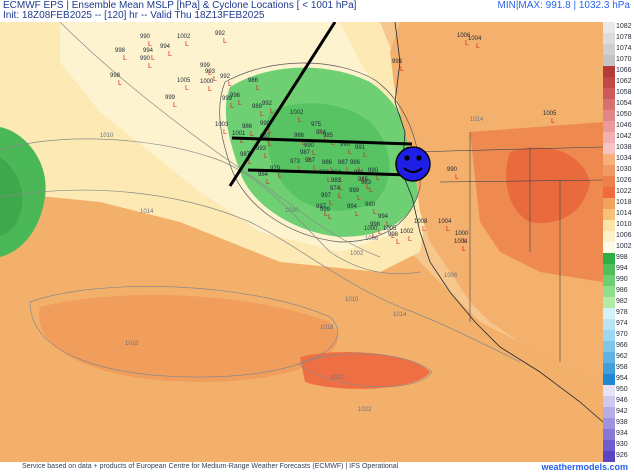 The height and width of the screenshot is (474, 634). I want to click on legend-row: 994, so click(618, 269).